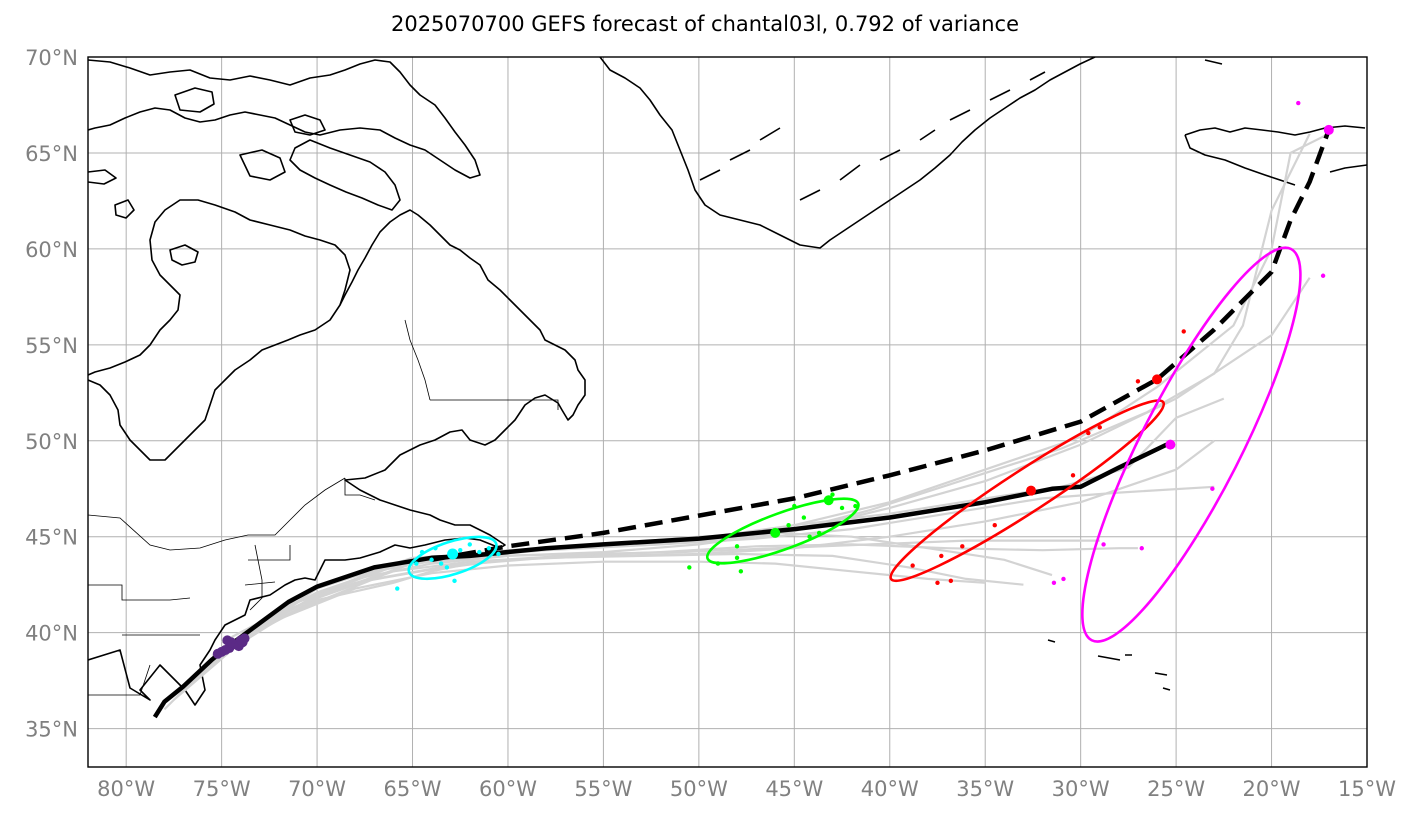  What do you see at coordinates (51, 58) in the screenshot?
I see `lat-tick-label-7: 70°N` at bounding box center [51, 58].